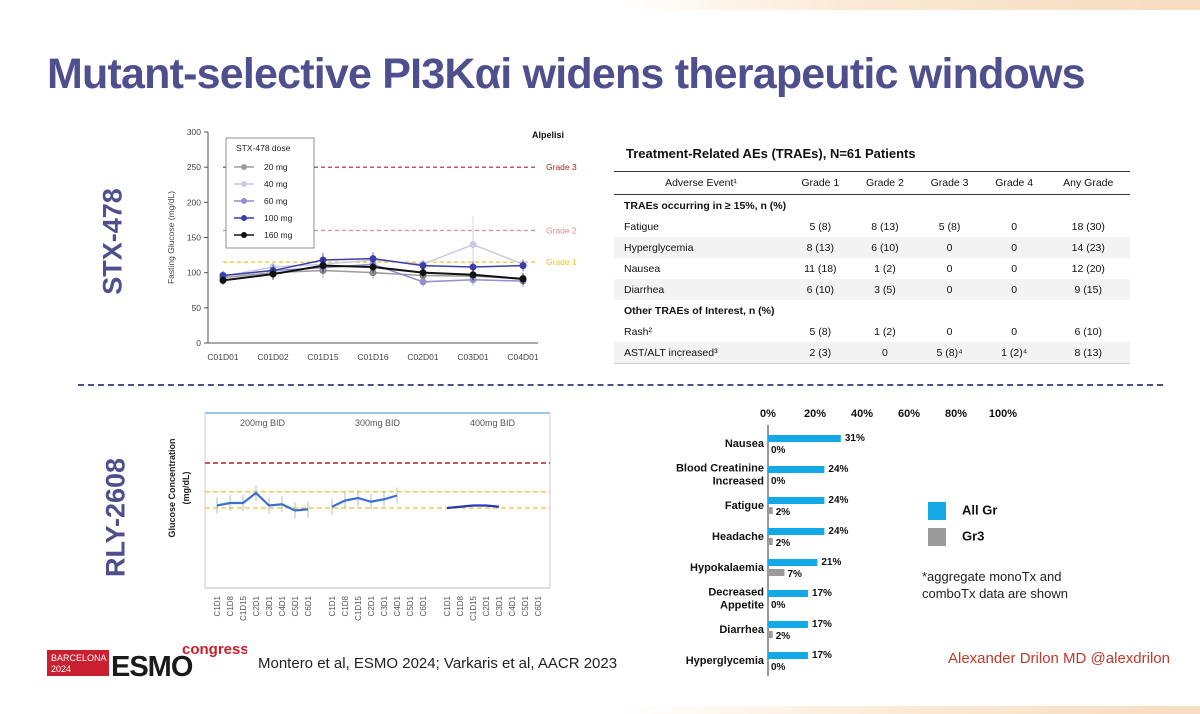 The image size is (1200, 714). Describe the element at coordinates (197, 308) in the screenshot. I see `y-tick-label: 50` at that location.